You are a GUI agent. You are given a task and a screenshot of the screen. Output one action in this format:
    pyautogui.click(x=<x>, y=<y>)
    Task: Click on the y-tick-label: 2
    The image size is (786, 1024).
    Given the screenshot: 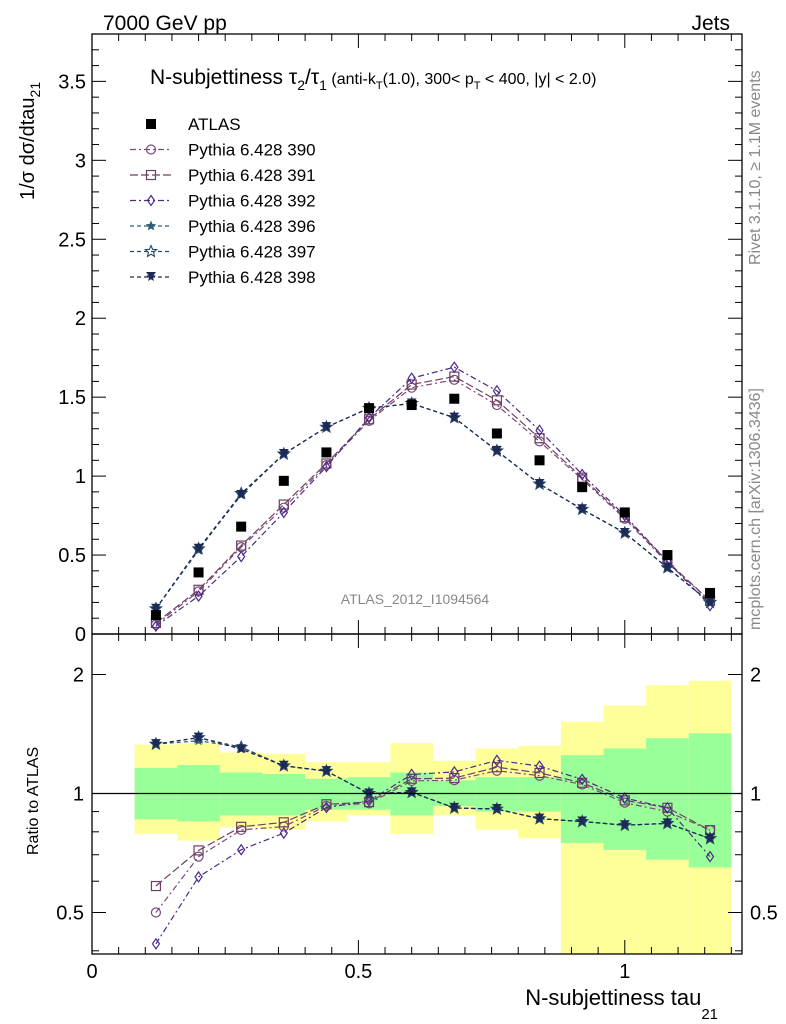 What is the action you would take?
    pyautogui.click(x=80, y=319)
    